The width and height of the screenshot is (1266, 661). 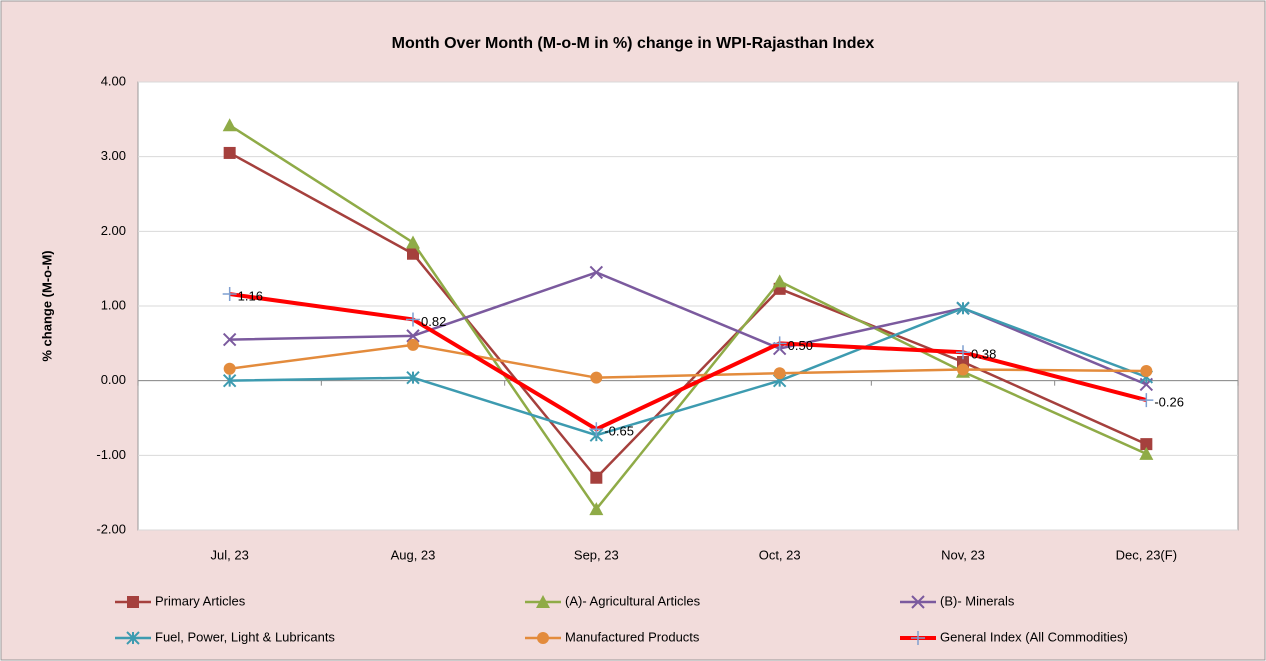 I want to click on legend-label: (A)- Agricultural Articles, so click(x=633, y=600).